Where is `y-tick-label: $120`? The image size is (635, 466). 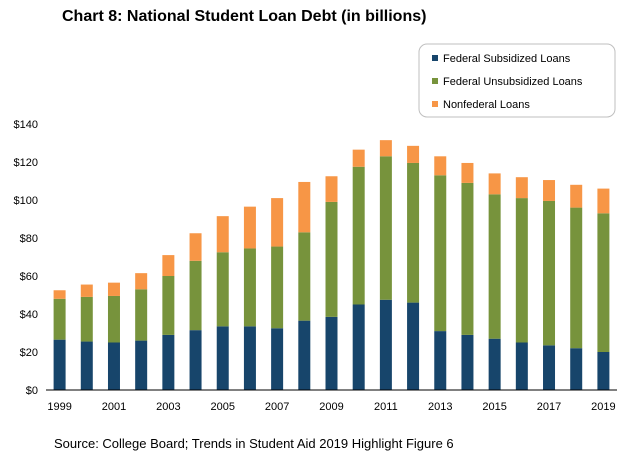 y-tick-label: $120 is located at coordinates (26, 163).